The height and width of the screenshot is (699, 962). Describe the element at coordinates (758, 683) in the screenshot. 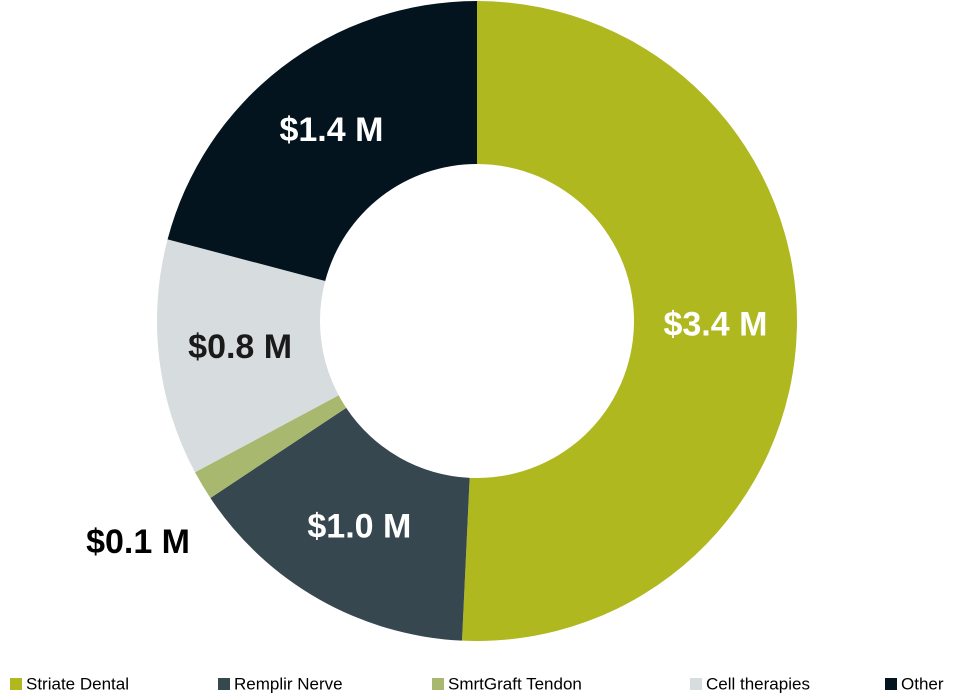

I see `legend-label: Cell therapies` at that location.